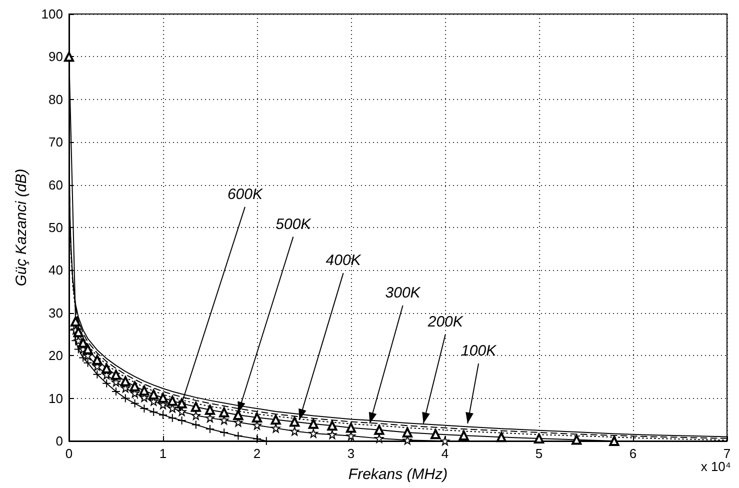 Image resolution: width=739 pixels, height=488 pixels. What do you see at coordinates (21, 227) in the screenshot?
I see `y-axis-title: Güç Kazanci (dB)` at bounding box center [21, 227].